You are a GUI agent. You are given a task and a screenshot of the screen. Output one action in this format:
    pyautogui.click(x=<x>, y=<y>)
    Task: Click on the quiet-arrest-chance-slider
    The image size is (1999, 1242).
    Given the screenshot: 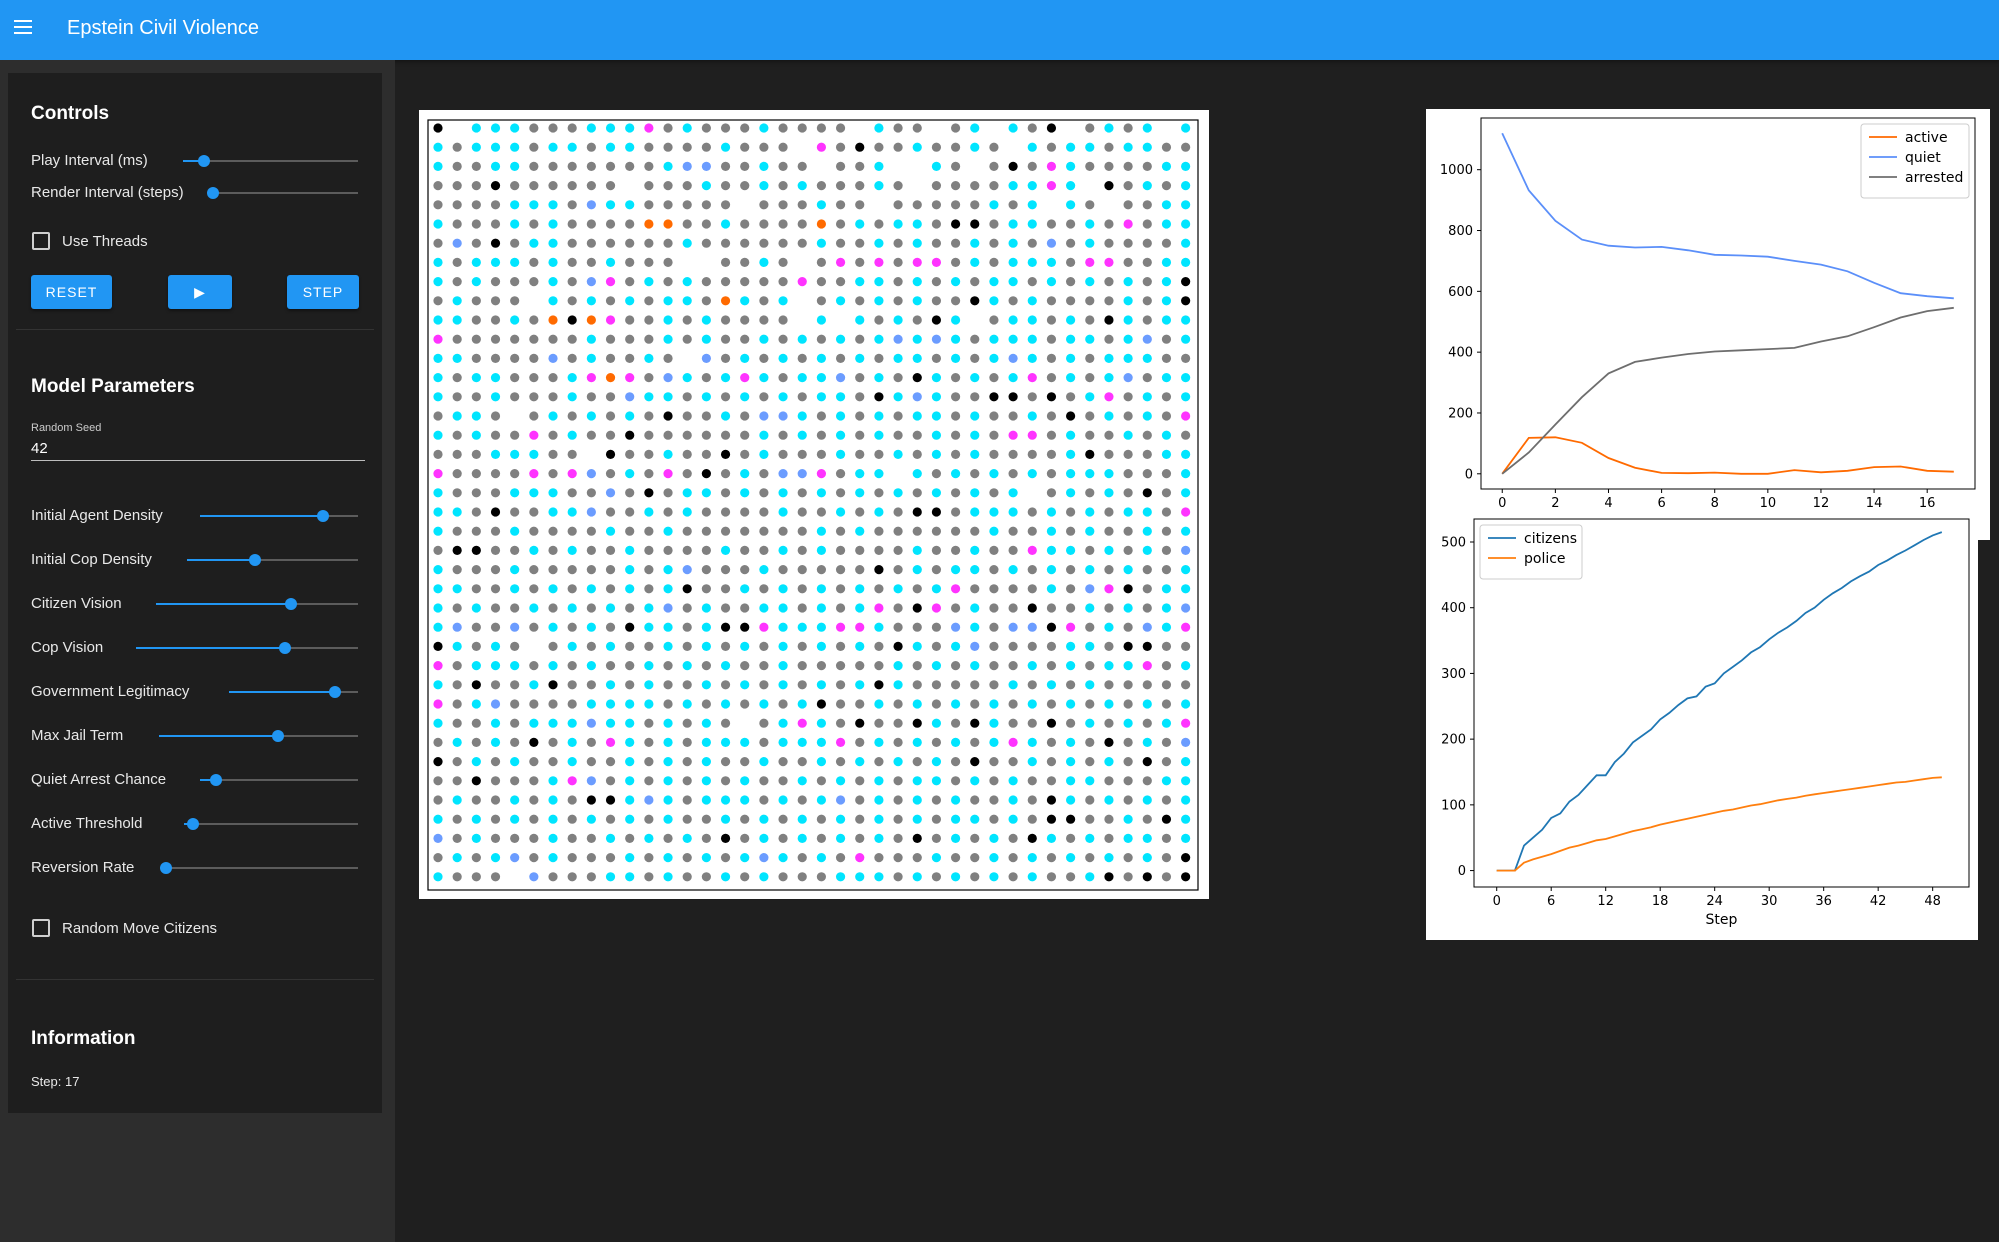 What is the action you would take?
    pyautogui.click(x=279, y=780)
    